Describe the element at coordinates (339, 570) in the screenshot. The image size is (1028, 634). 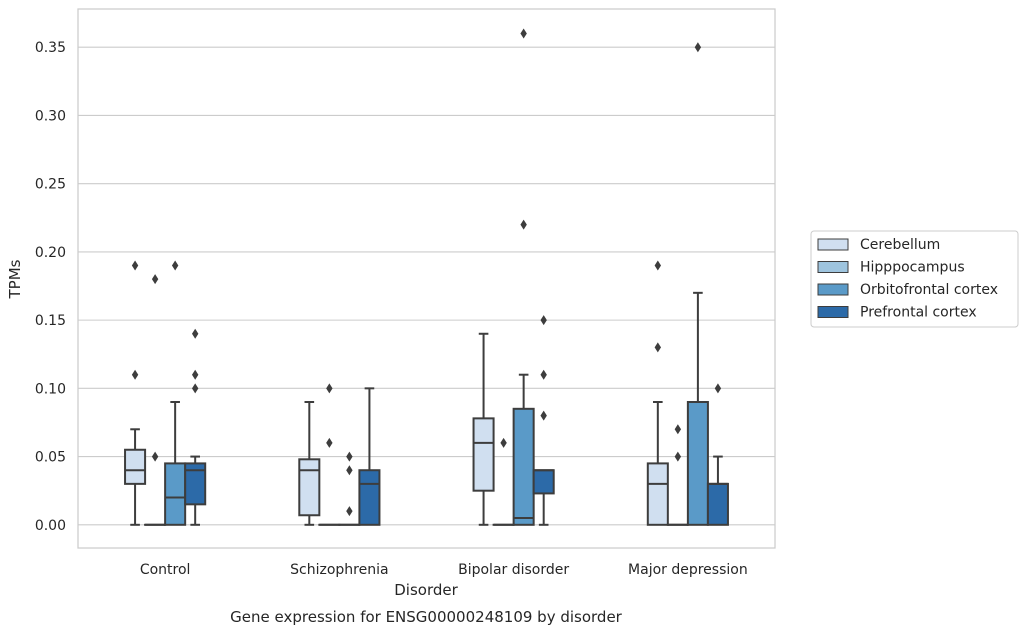
I see `x-tick-label: Schizophrenia` at that location.